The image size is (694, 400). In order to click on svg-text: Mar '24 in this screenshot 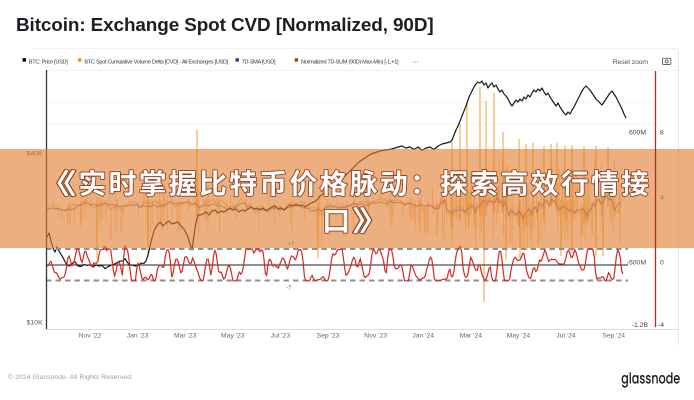, I will do `click(471, 336)`.